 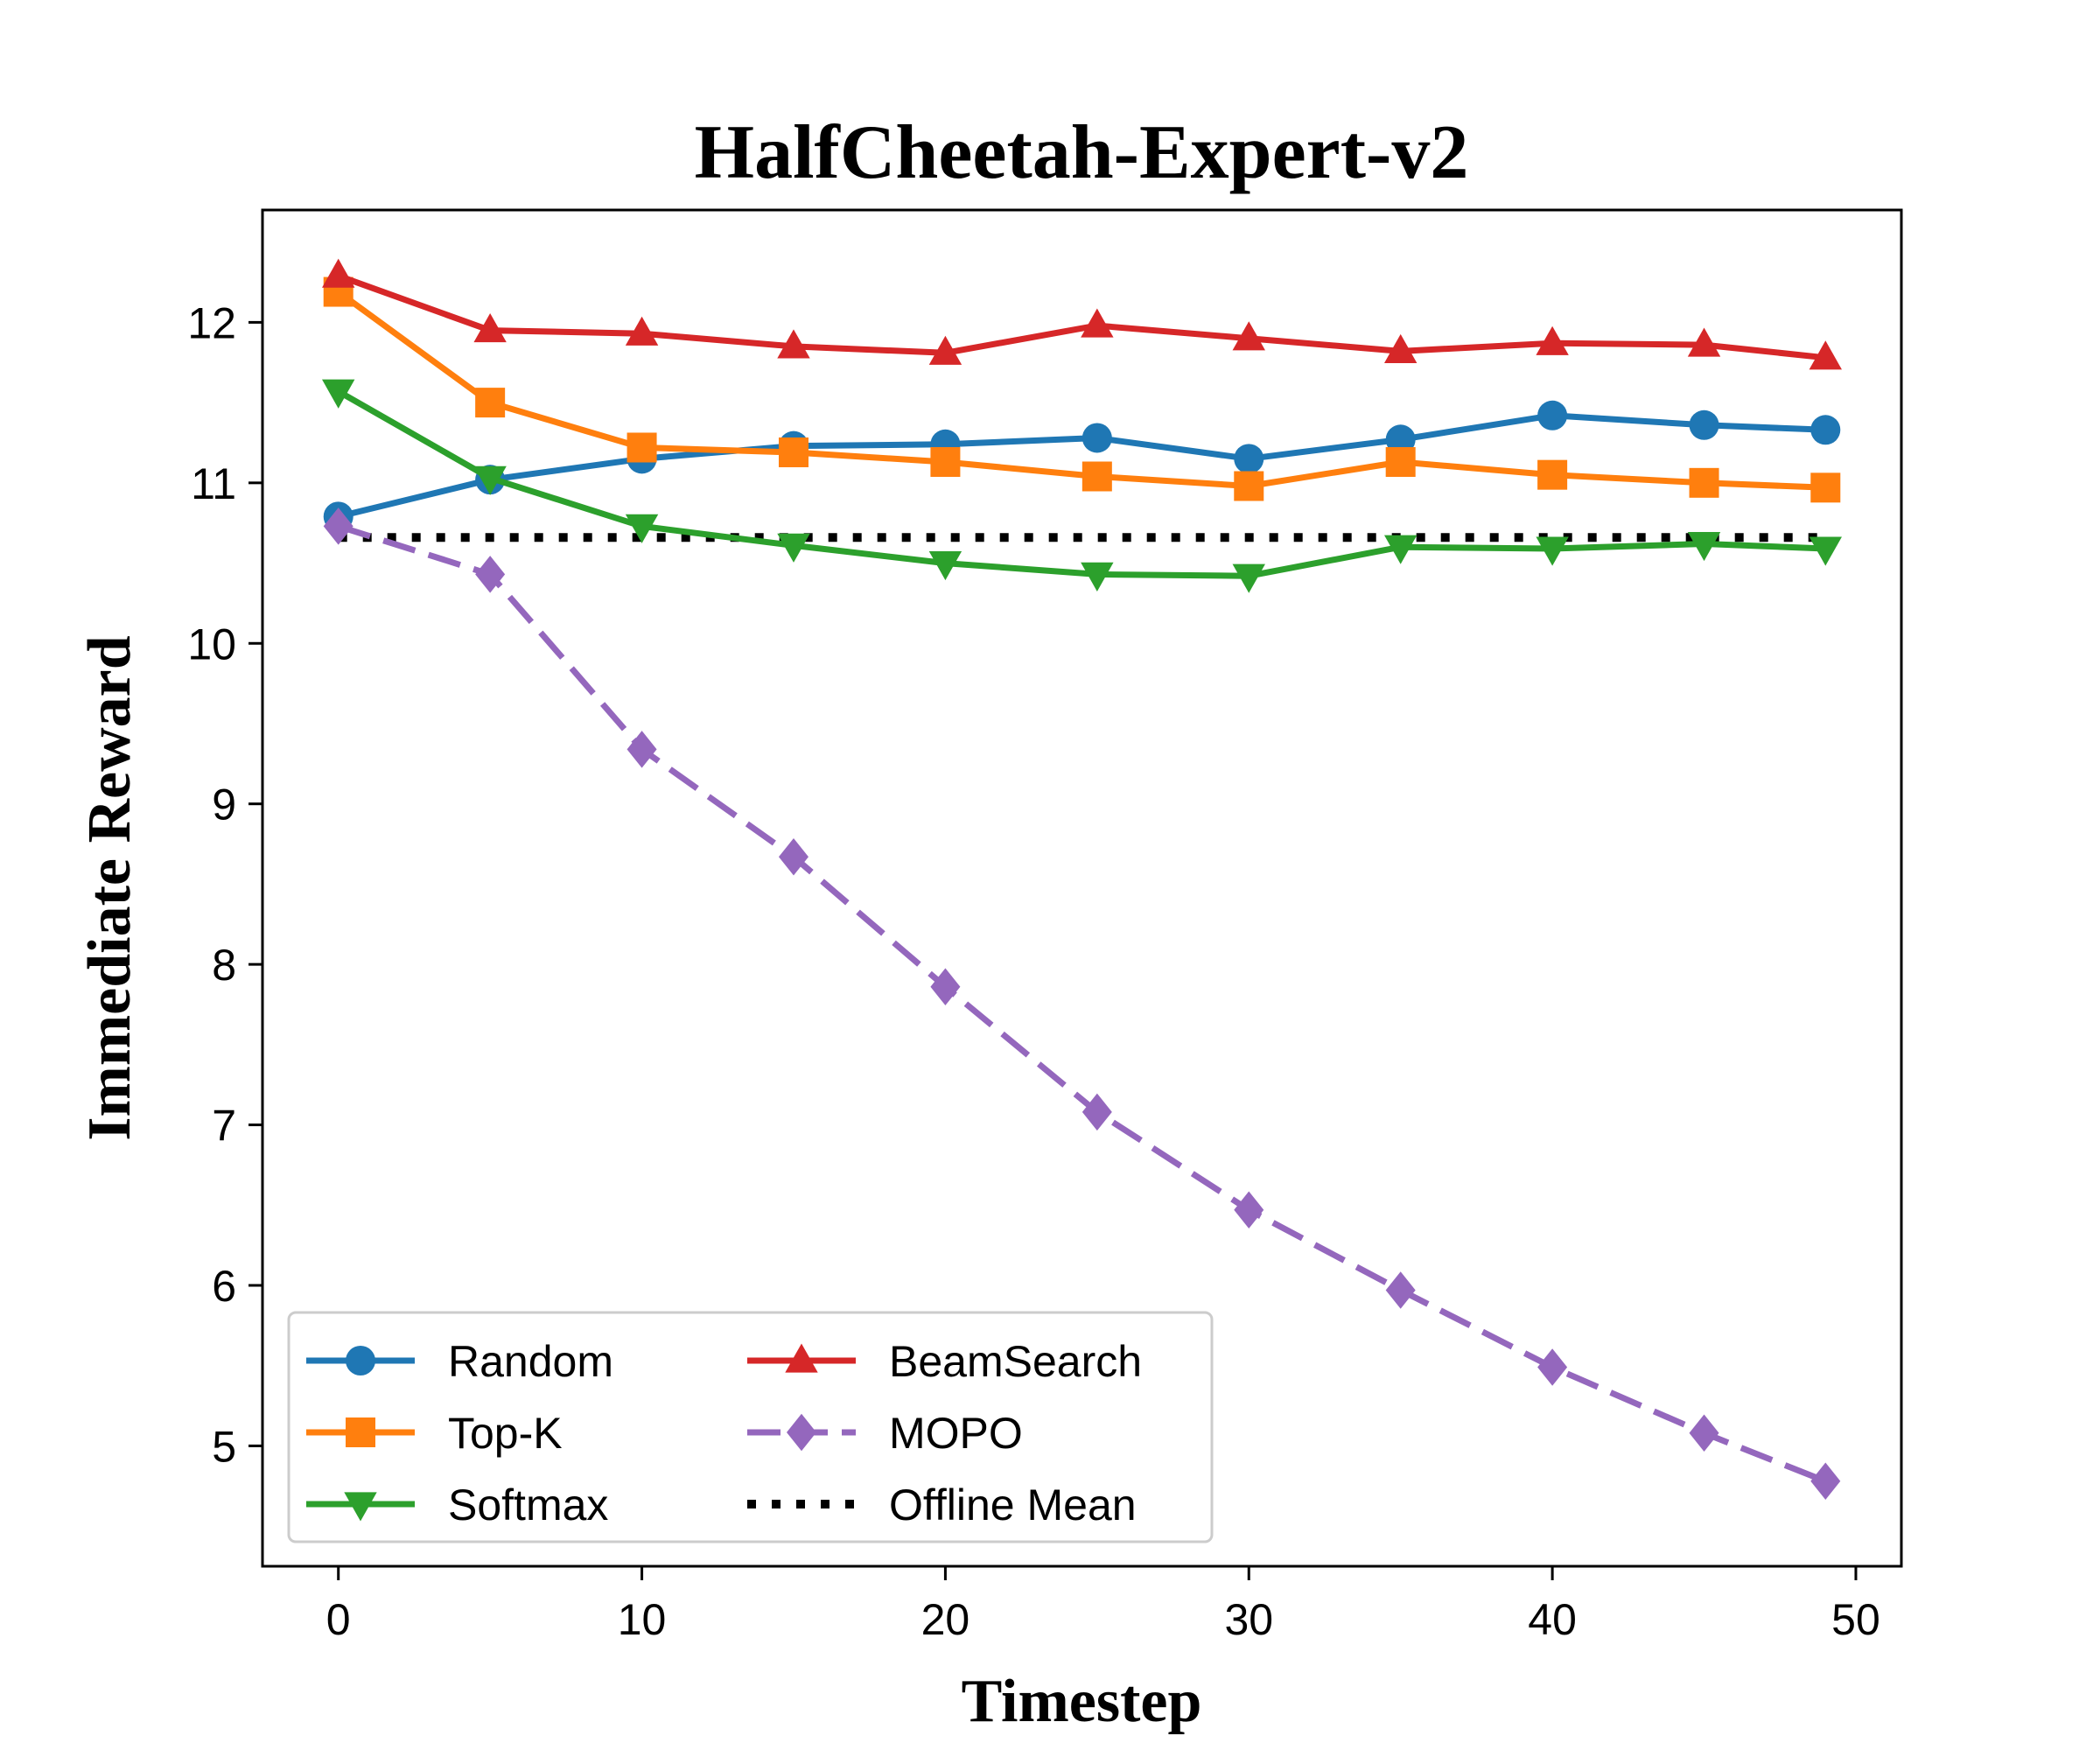 I want to click on y-tick-label: 11, so click(x=213, y=483).